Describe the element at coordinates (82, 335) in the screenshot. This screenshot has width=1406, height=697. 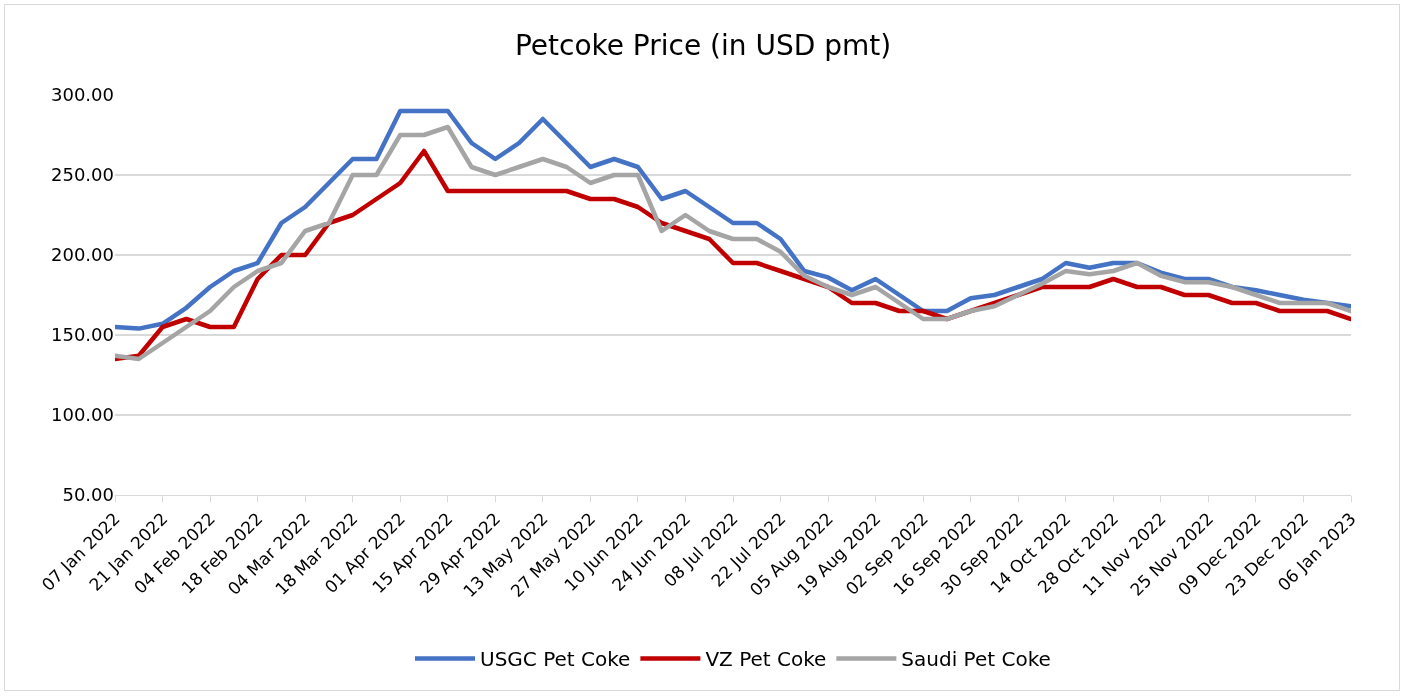
I see `y-tick-label: 150.00` at that location.